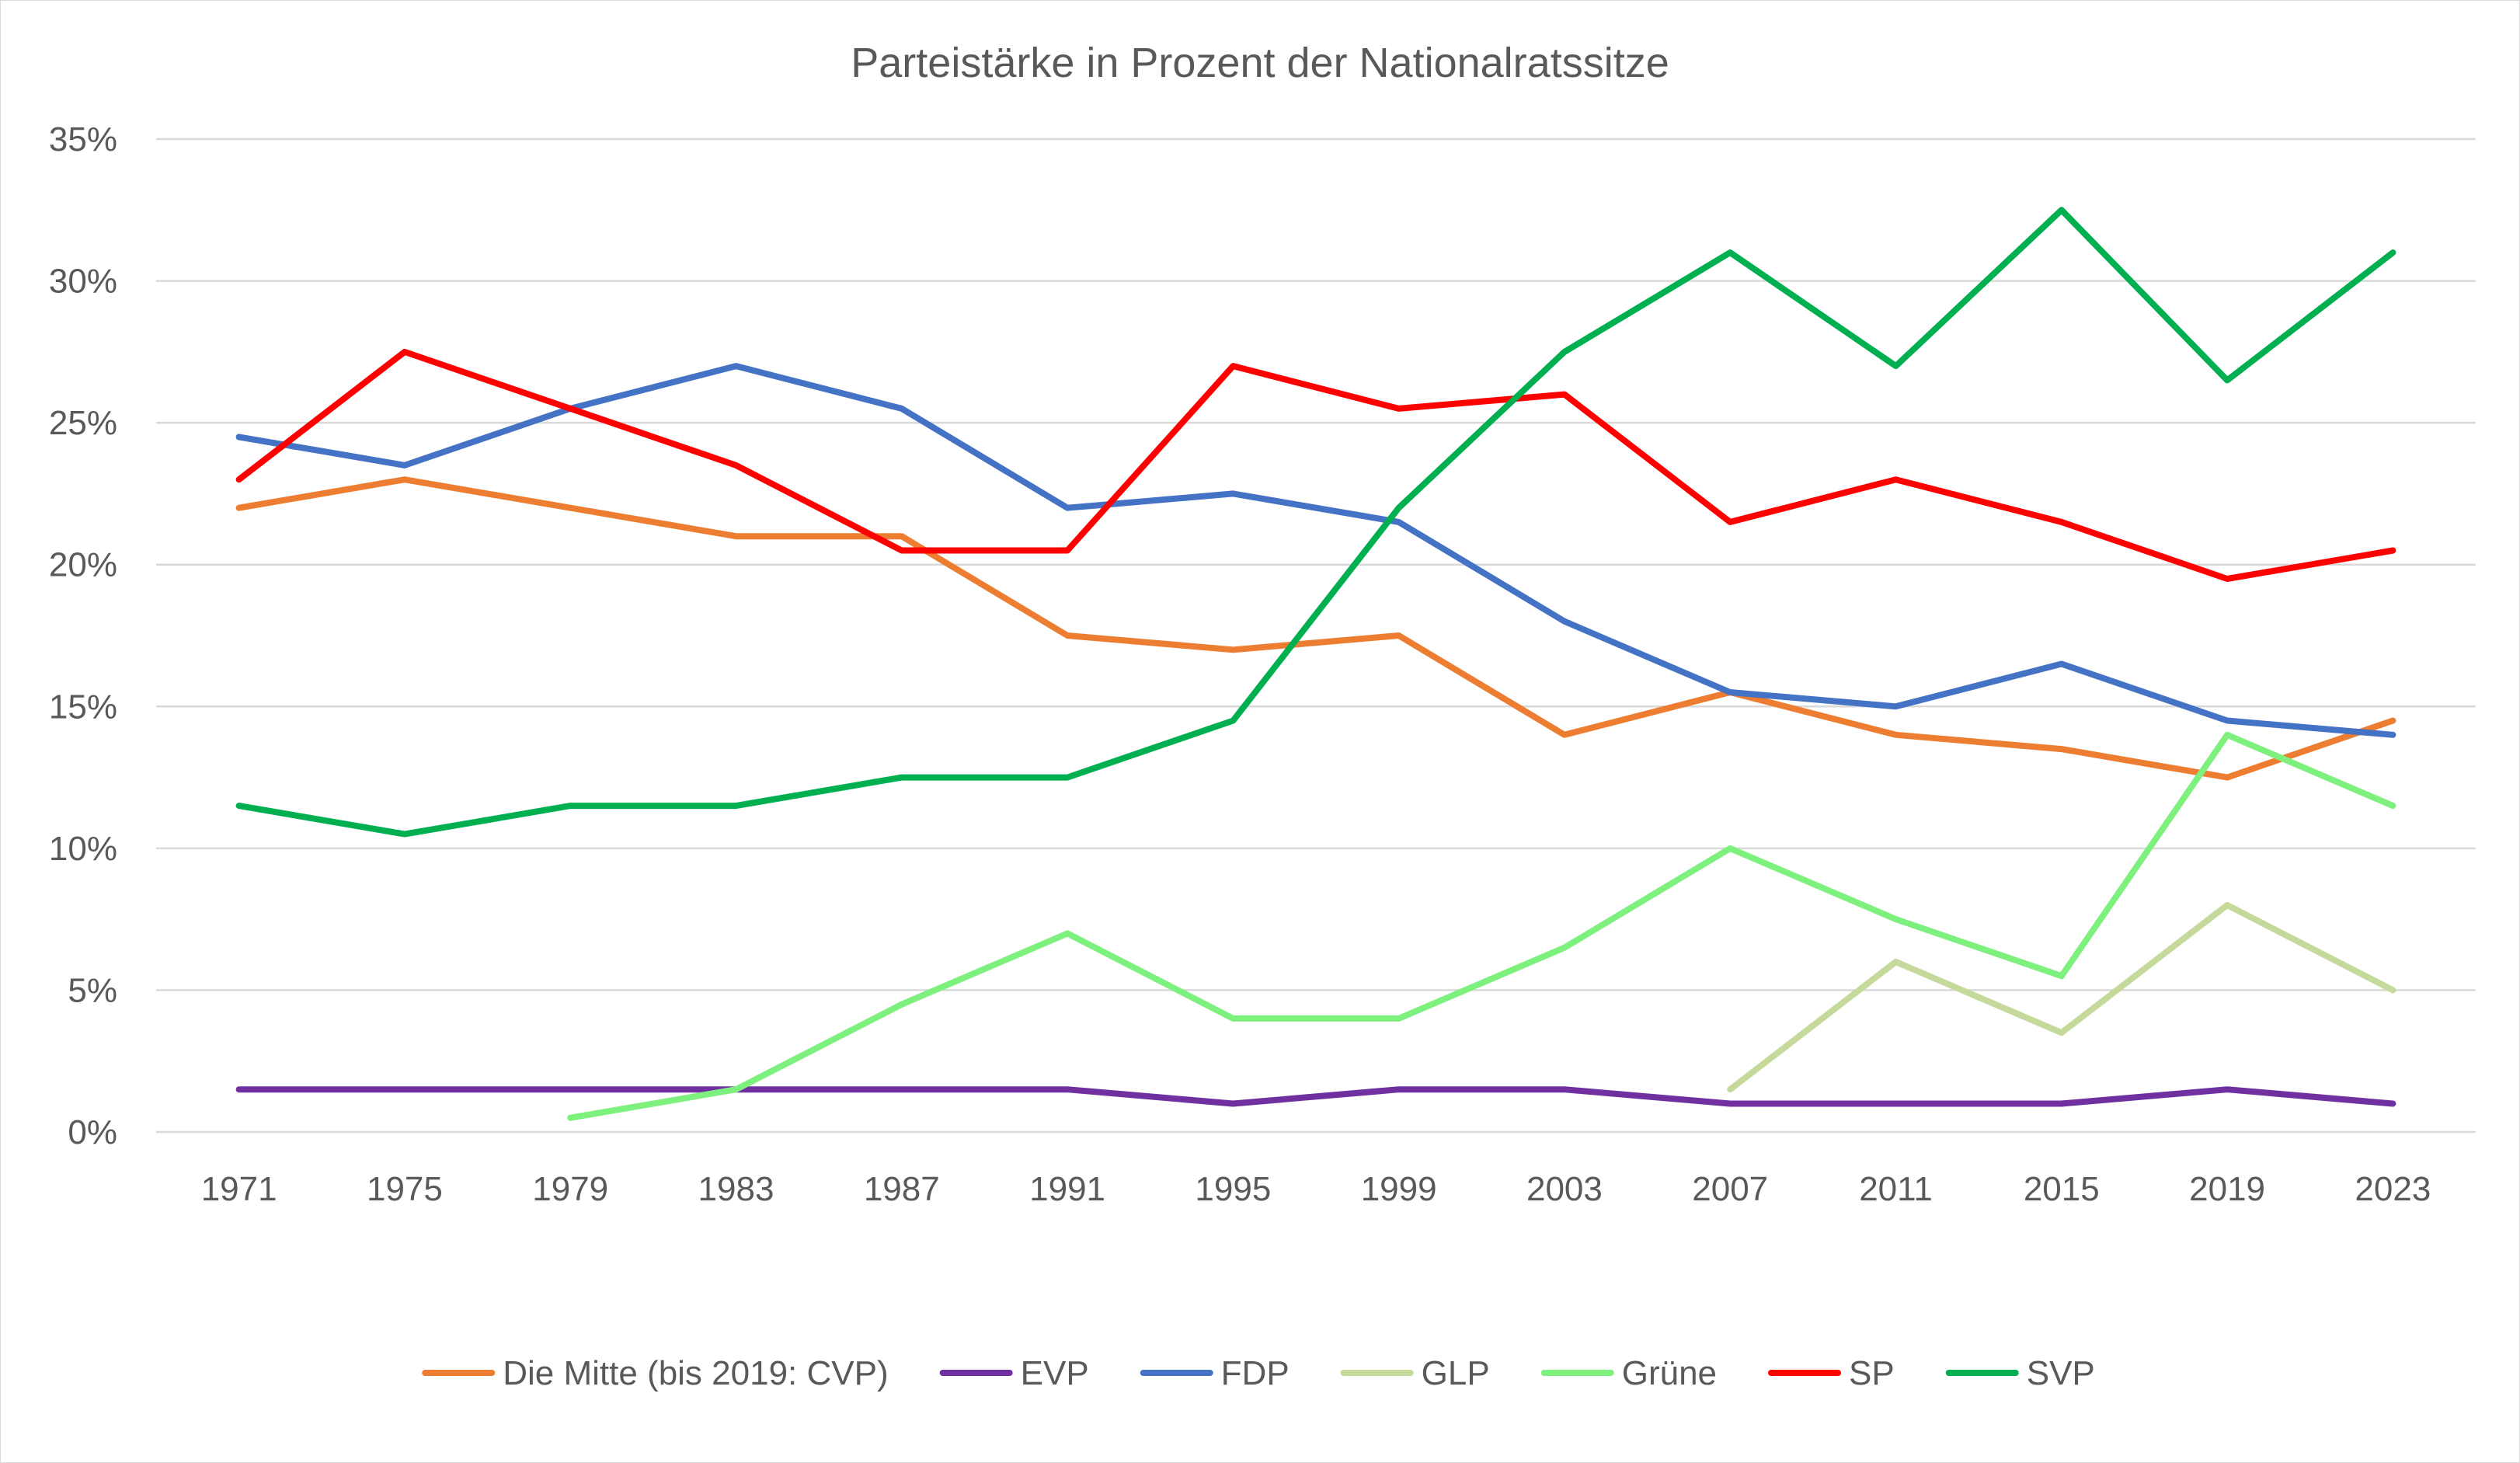  I want to click on x-tick-label: 2003, so click(1564, 1189).